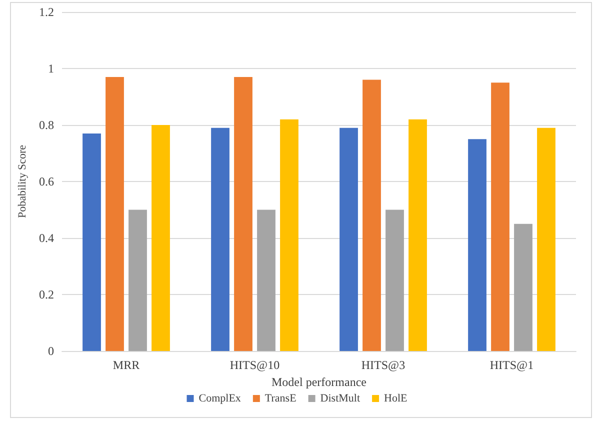 This screenshot has height=423, width=594. I want to click on y-tick-label: 0.6, so click(46, 181).